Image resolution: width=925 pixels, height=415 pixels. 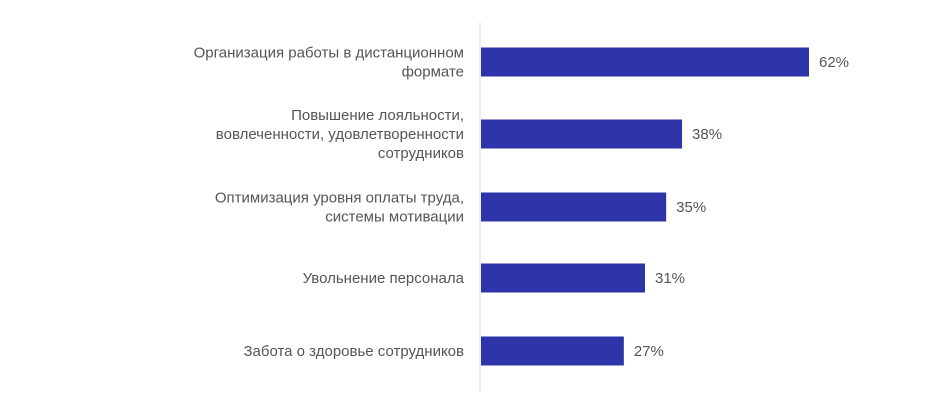 What do you see at coordinates (834, 62) in the screenshot?
I see `value-label-0: 62%` at bounding box center [834, 62].